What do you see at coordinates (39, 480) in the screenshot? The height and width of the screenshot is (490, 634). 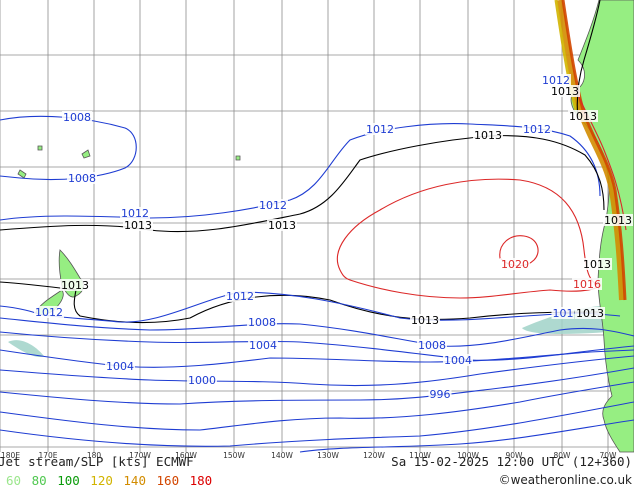 I see `legend-value: 80` at bounding box center [39, 480].